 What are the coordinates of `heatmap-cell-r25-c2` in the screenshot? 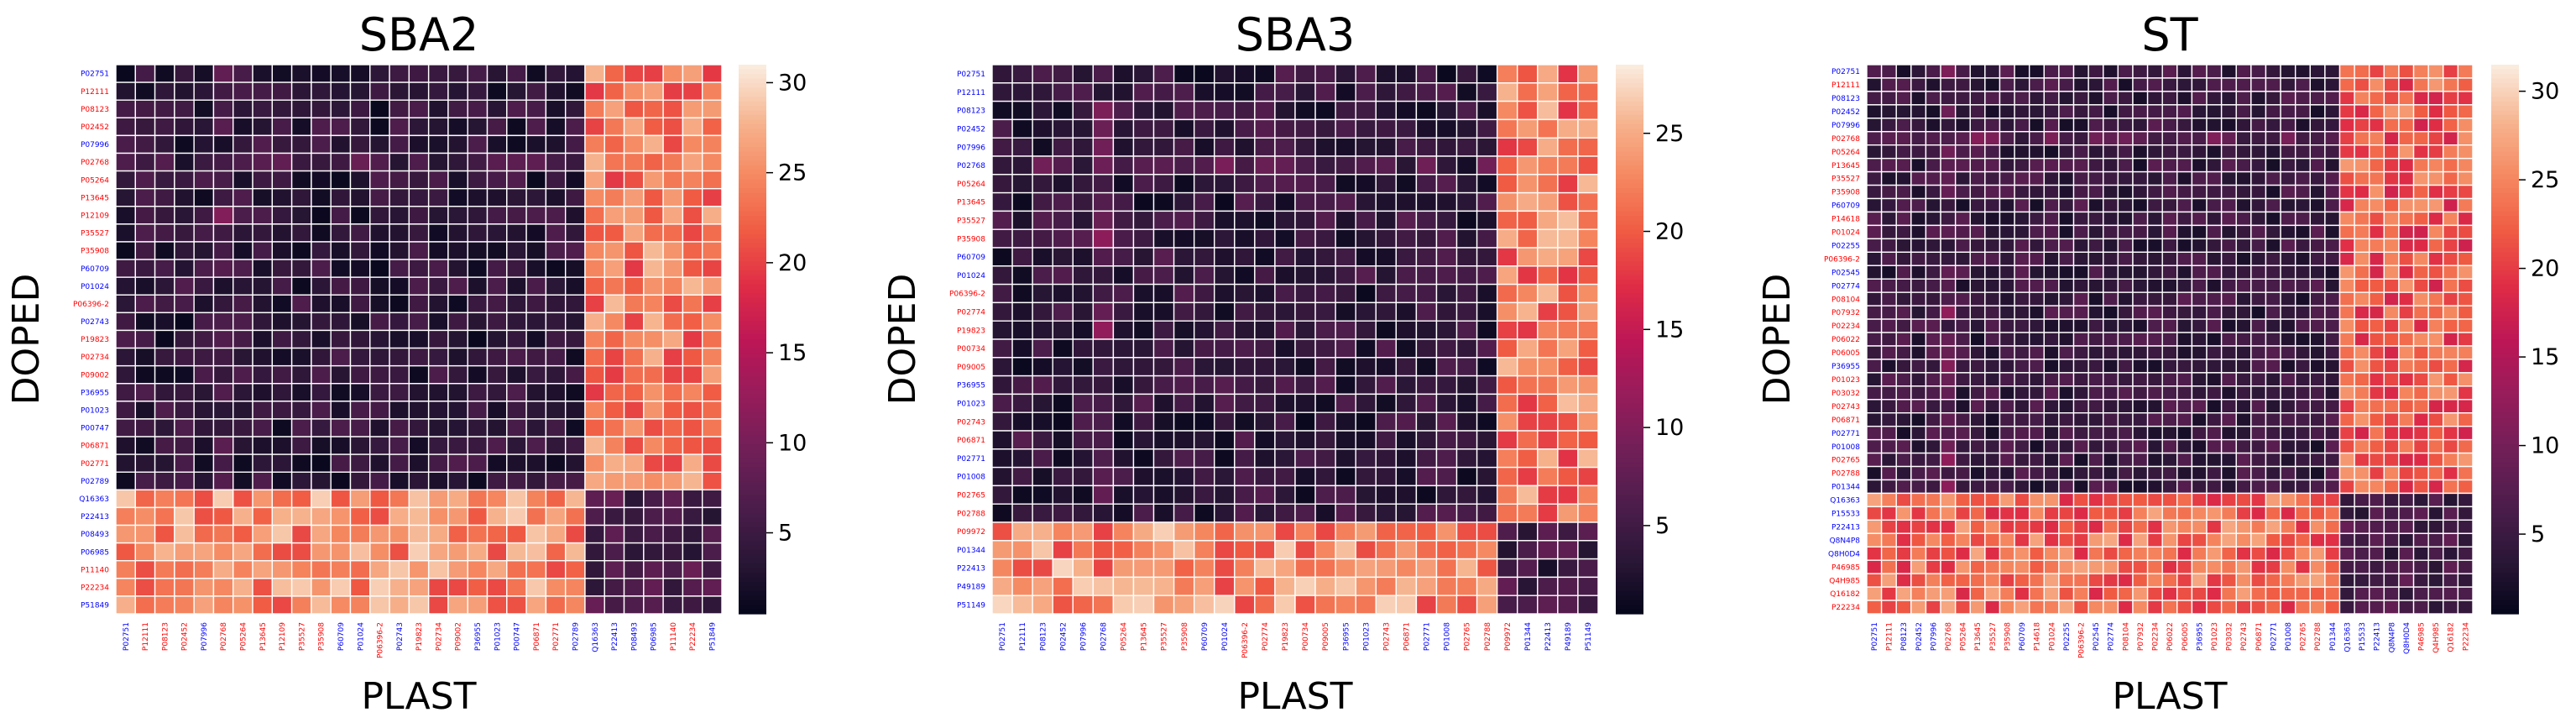 It's located at (1042, 531).